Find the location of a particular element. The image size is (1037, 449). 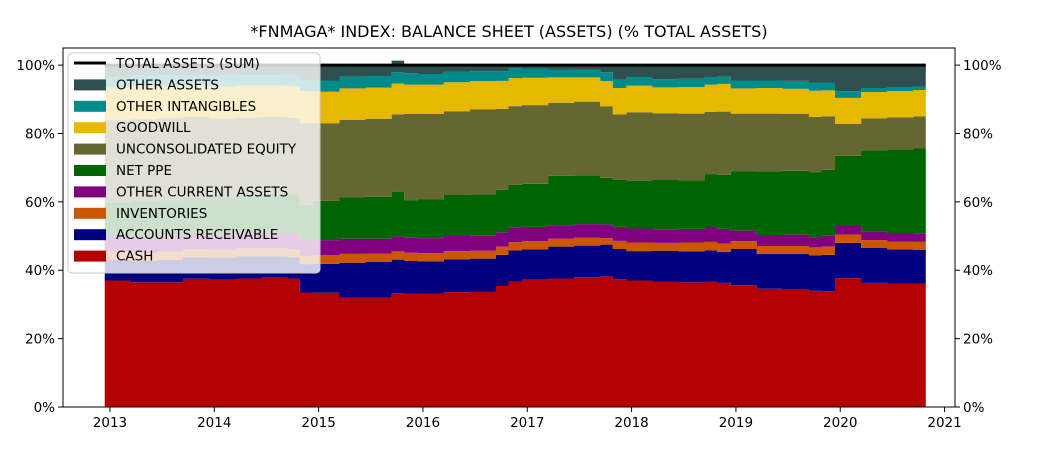

legend-label-total-assets-sum: TOTAL ASSETS (SUM) is located at coordinates (187, 64).